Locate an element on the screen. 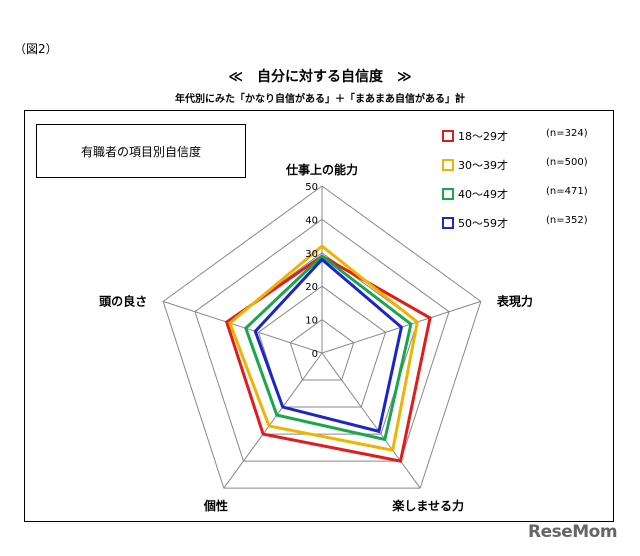  legend-series-name: 40～49才 is located at coordinates (483, 194).